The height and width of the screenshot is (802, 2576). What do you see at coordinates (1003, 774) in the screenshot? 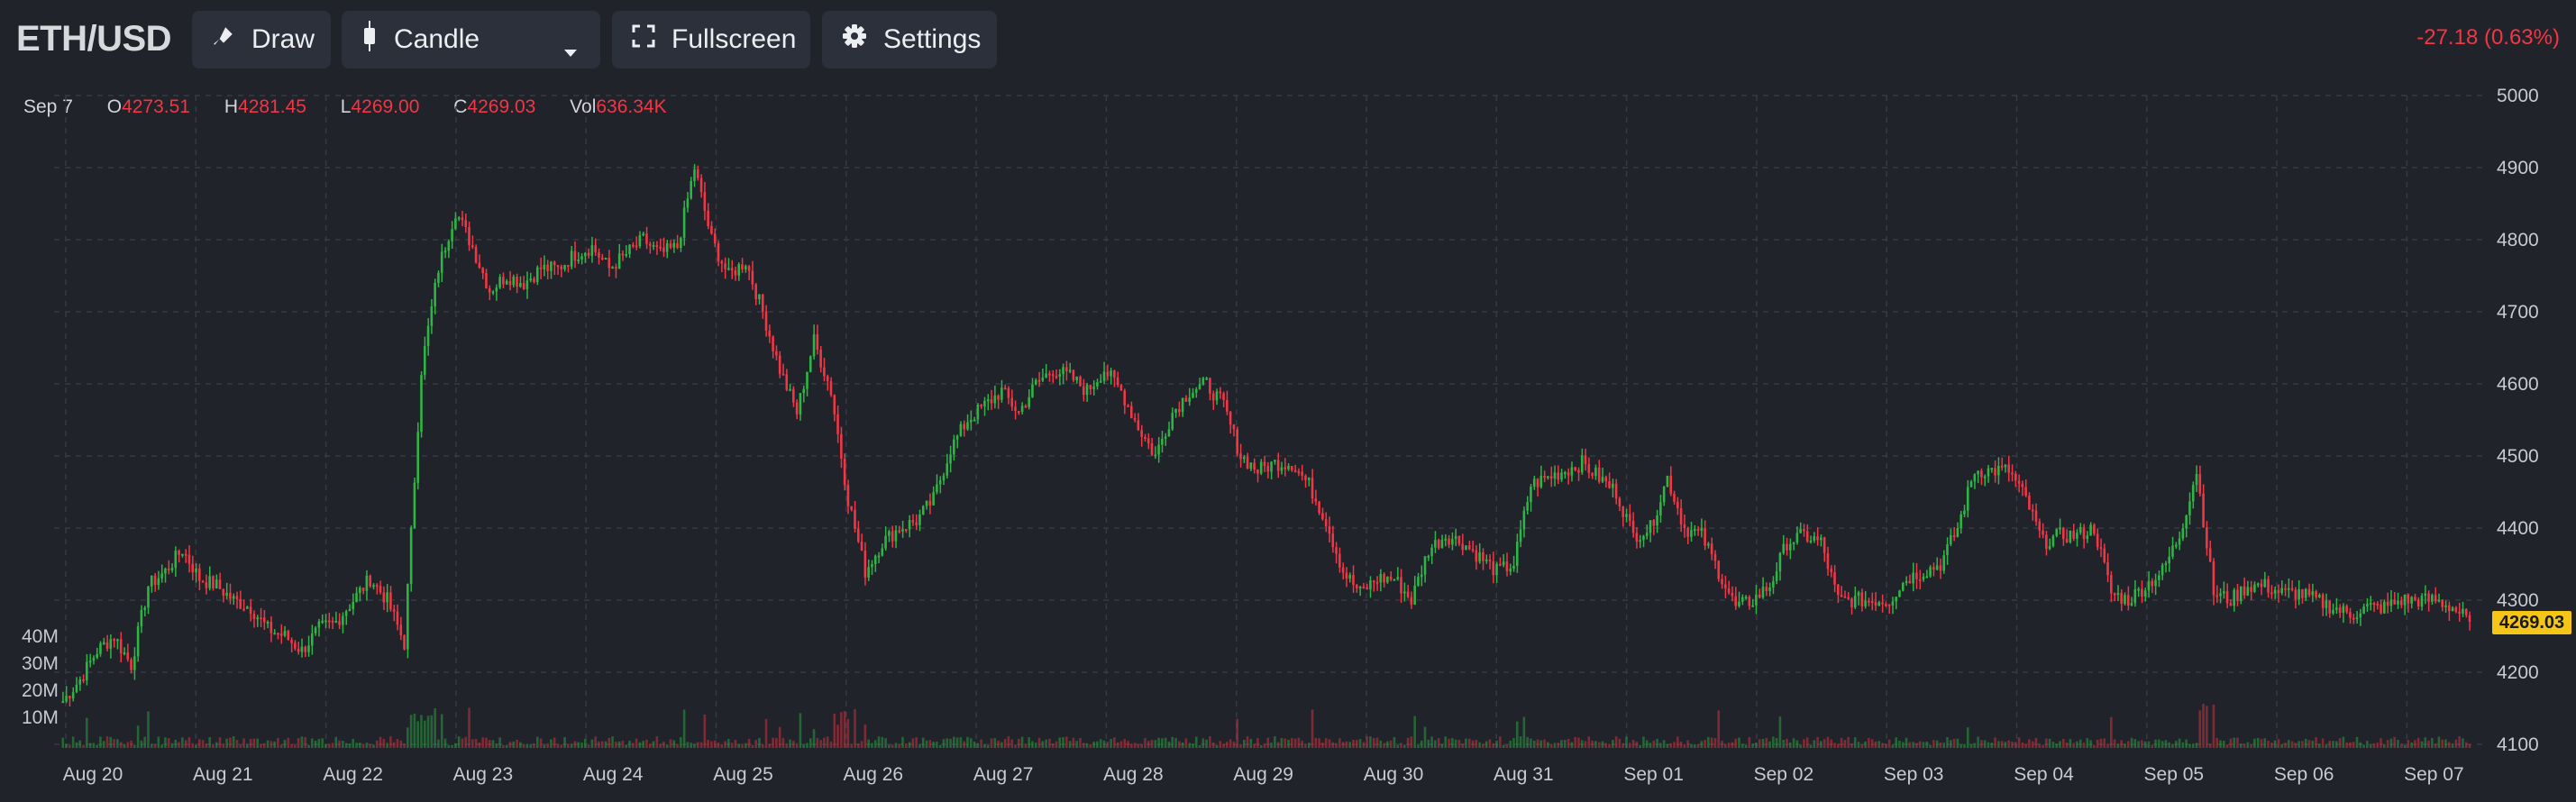
I see `date-tick-label: Aug 27` at bounding box center [1003, 774].